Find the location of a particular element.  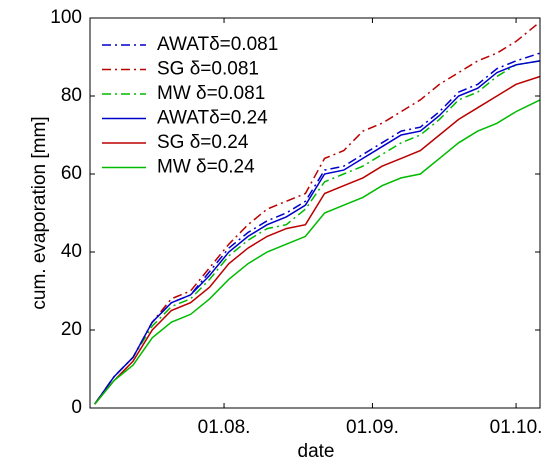

legend-label: MW δ=0.081 is located at coordinates (211, 93).